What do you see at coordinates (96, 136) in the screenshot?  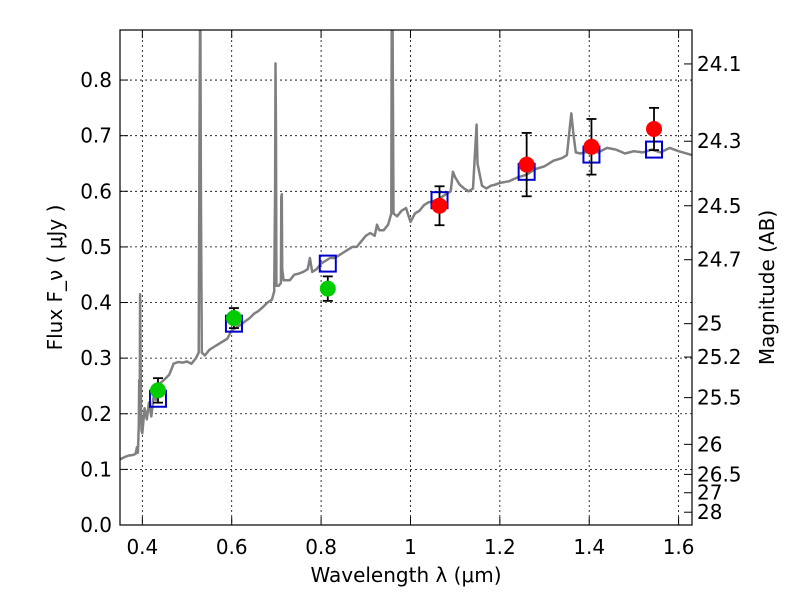 I see `y-tick-label: 0.7` at bounding box center [96, 136].